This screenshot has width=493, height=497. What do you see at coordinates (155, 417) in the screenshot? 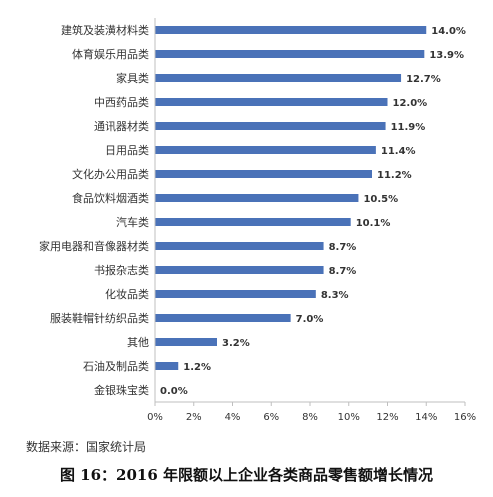
I see `x-tick-label: 0%` at bounding box center [155, 417].